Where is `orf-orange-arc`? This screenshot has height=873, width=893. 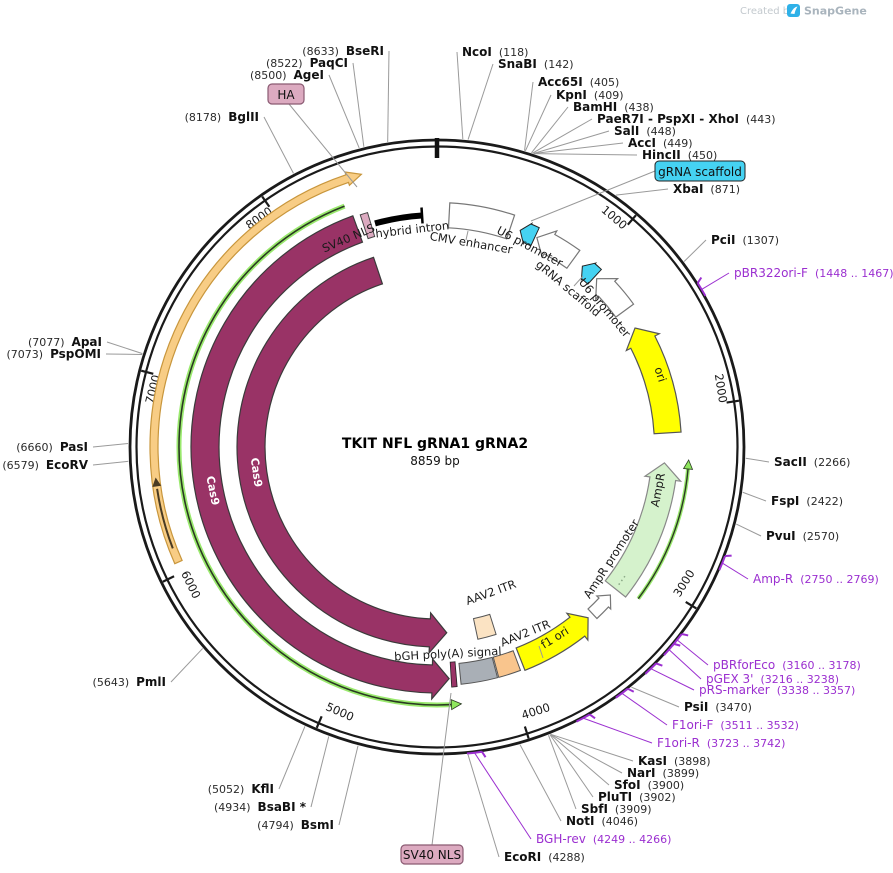
orf-orange-arc is located at coordinates (256, 368).